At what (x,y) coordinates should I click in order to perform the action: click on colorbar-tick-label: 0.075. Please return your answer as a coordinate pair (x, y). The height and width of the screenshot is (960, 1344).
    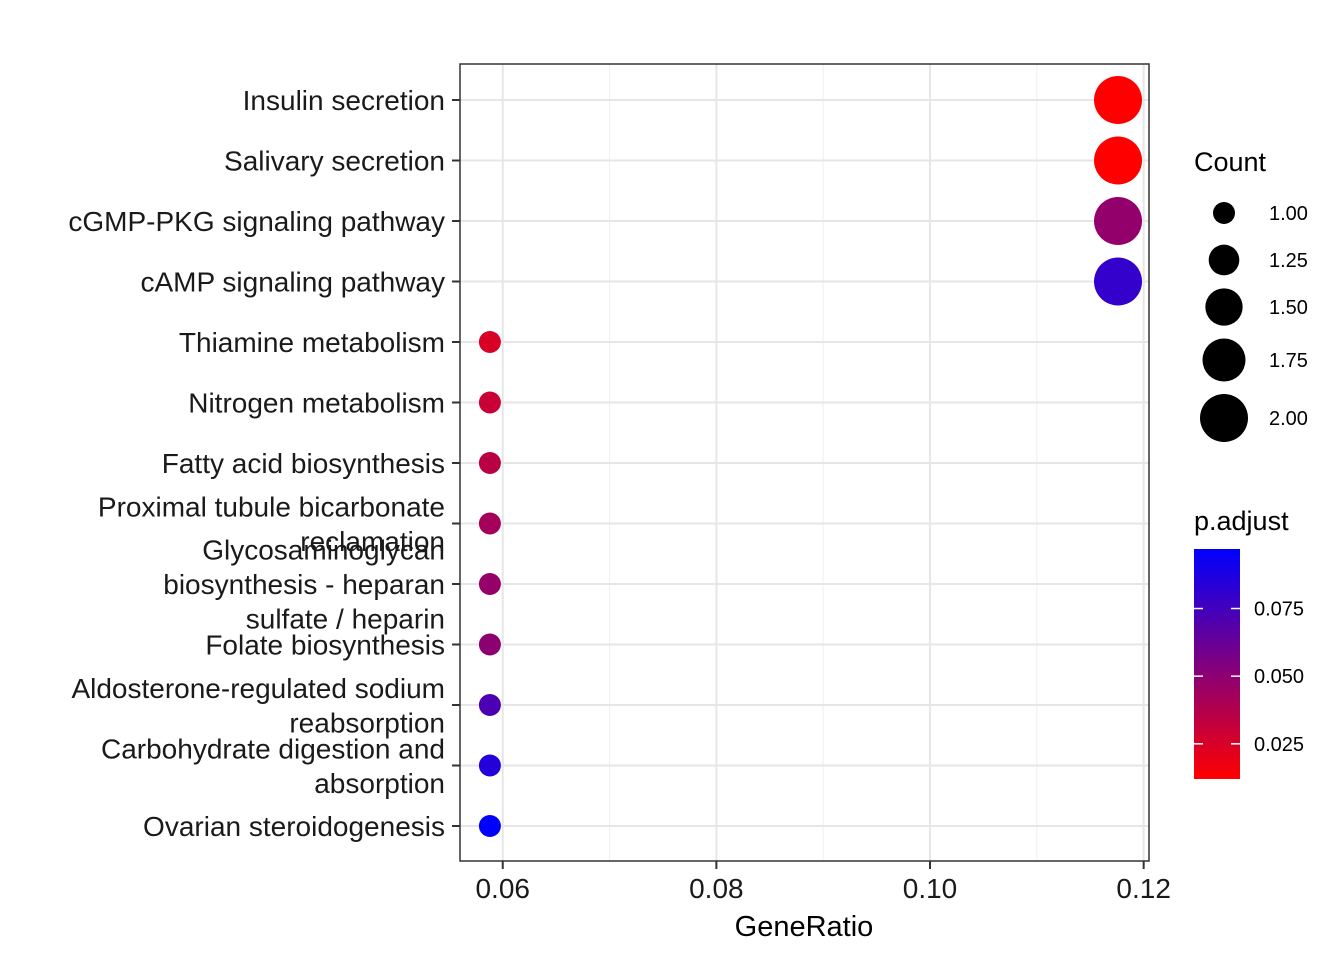
    Looking at the image, I should click on (1279, 610).